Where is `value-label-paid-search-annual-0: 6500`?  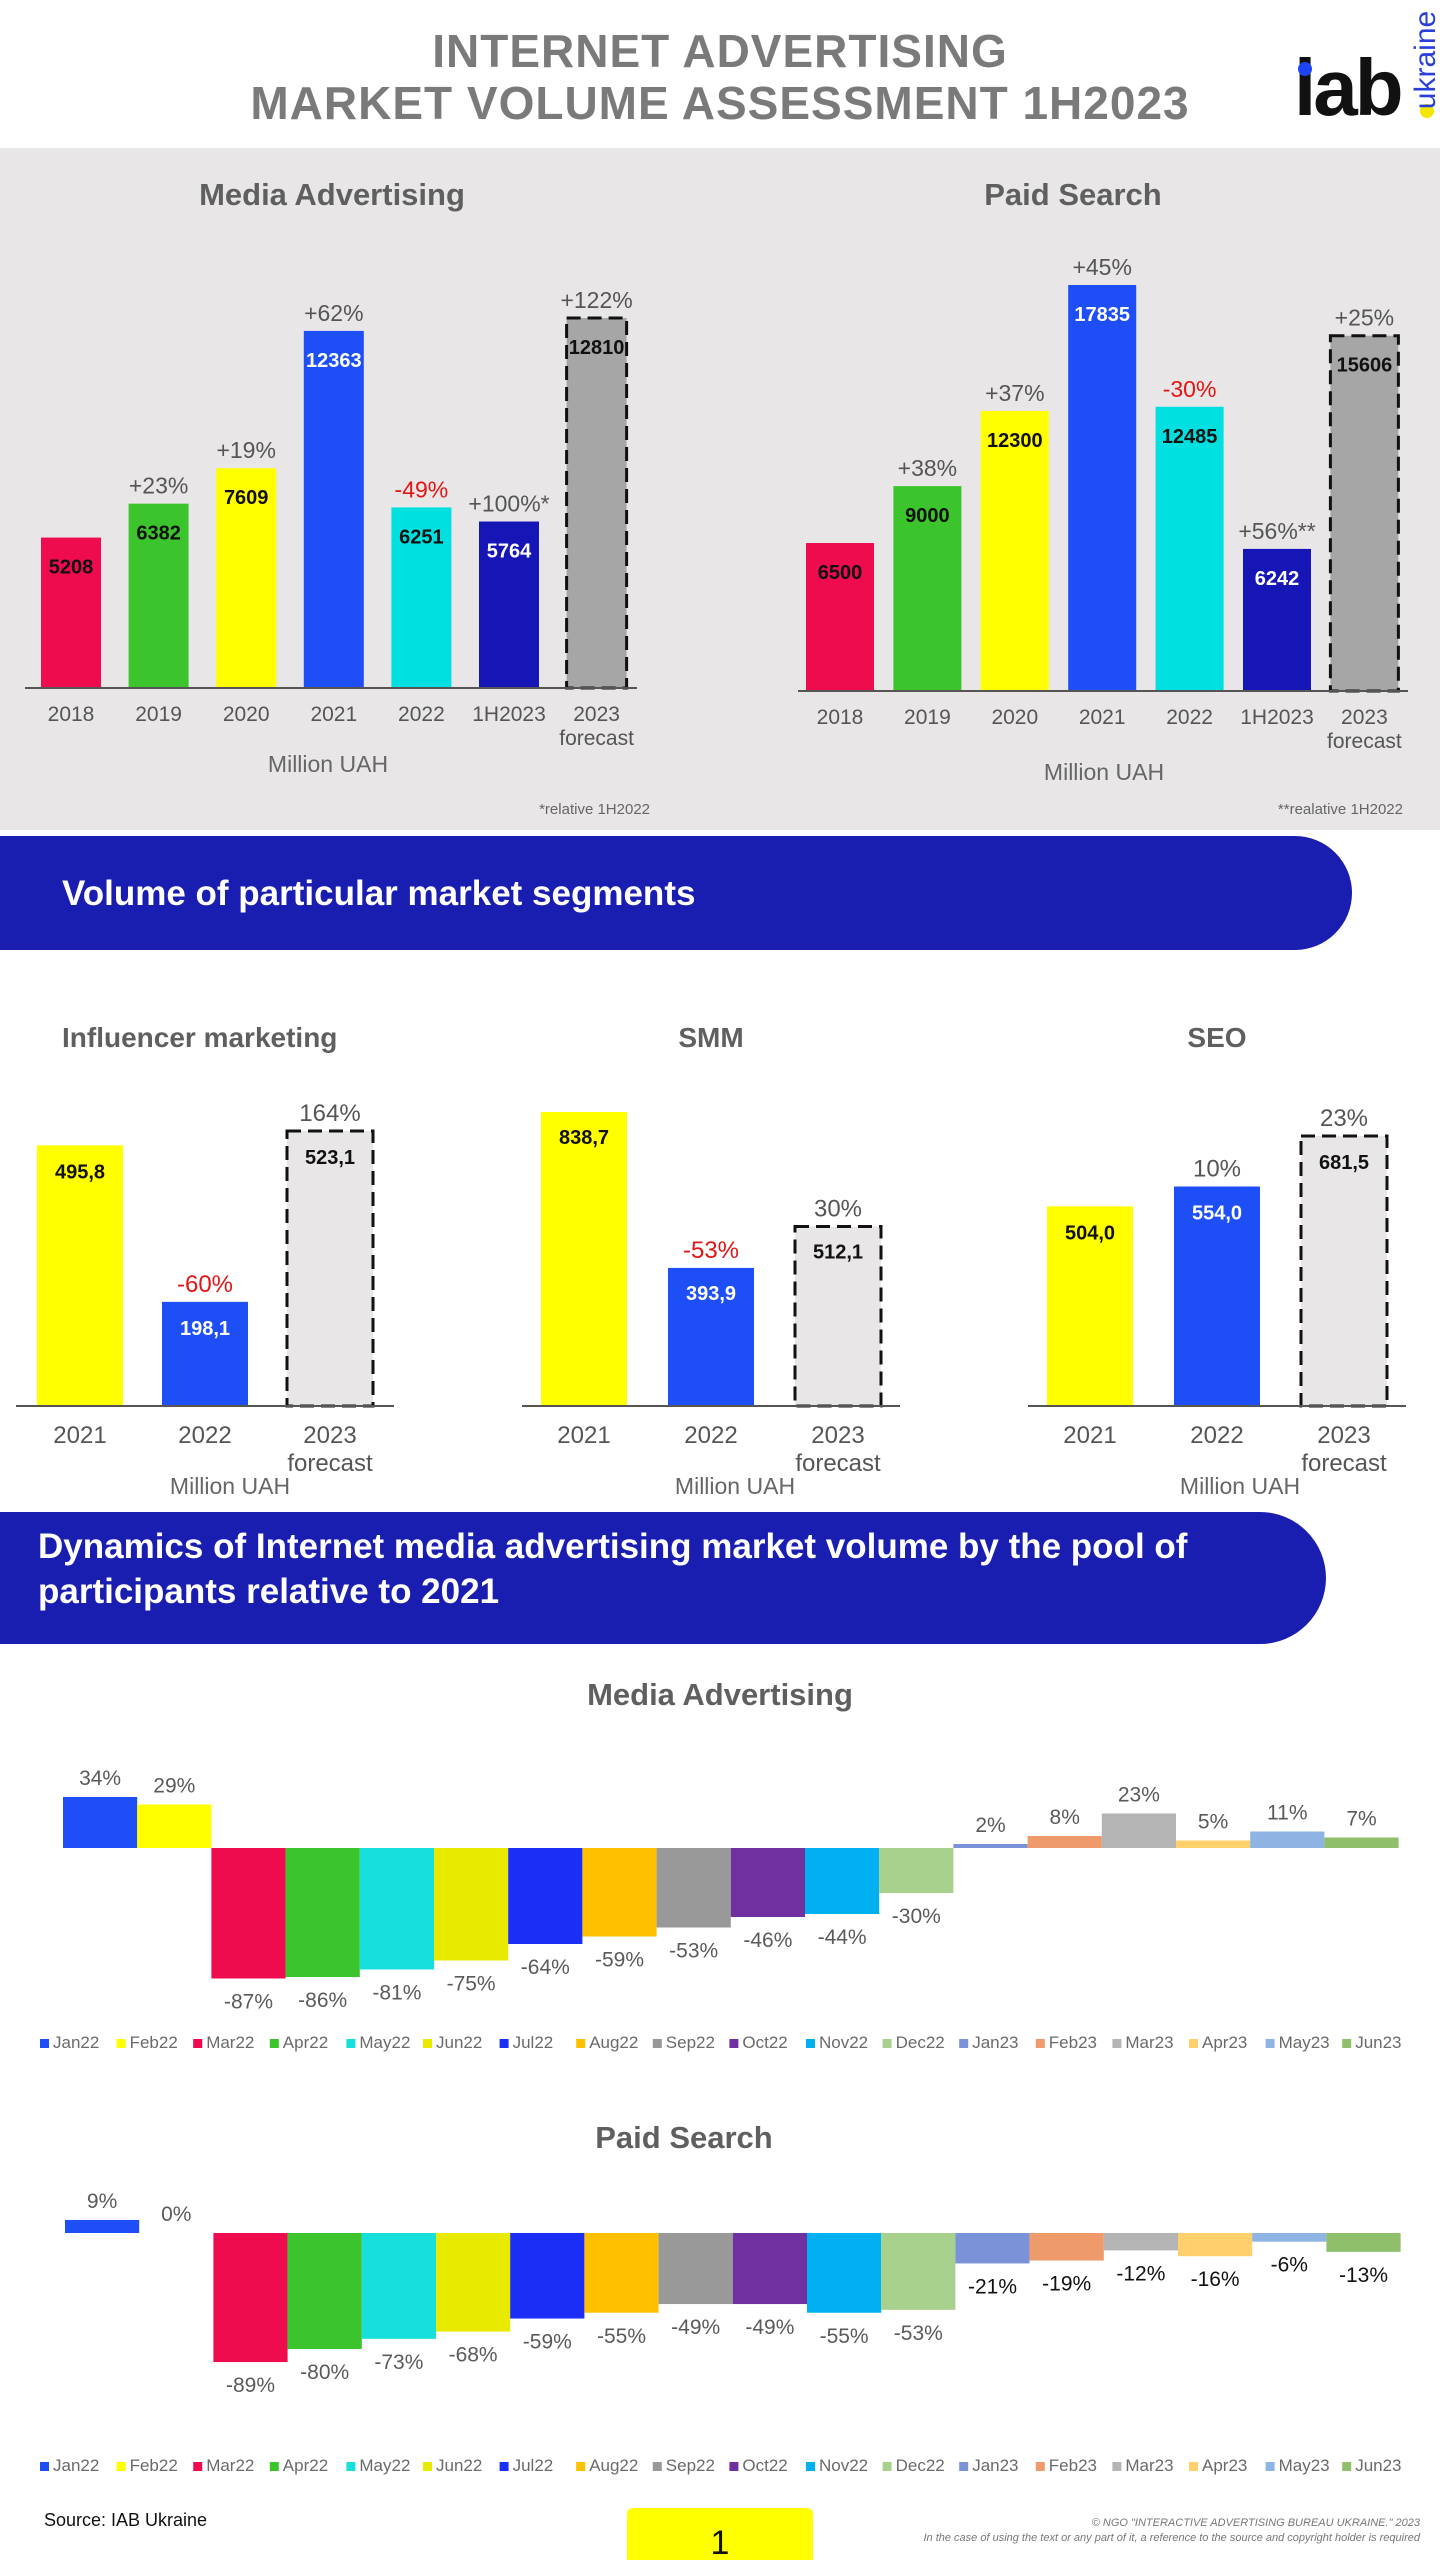 value-label-paid-search-annual-0: 6500 is located at coordinates (840, 573).